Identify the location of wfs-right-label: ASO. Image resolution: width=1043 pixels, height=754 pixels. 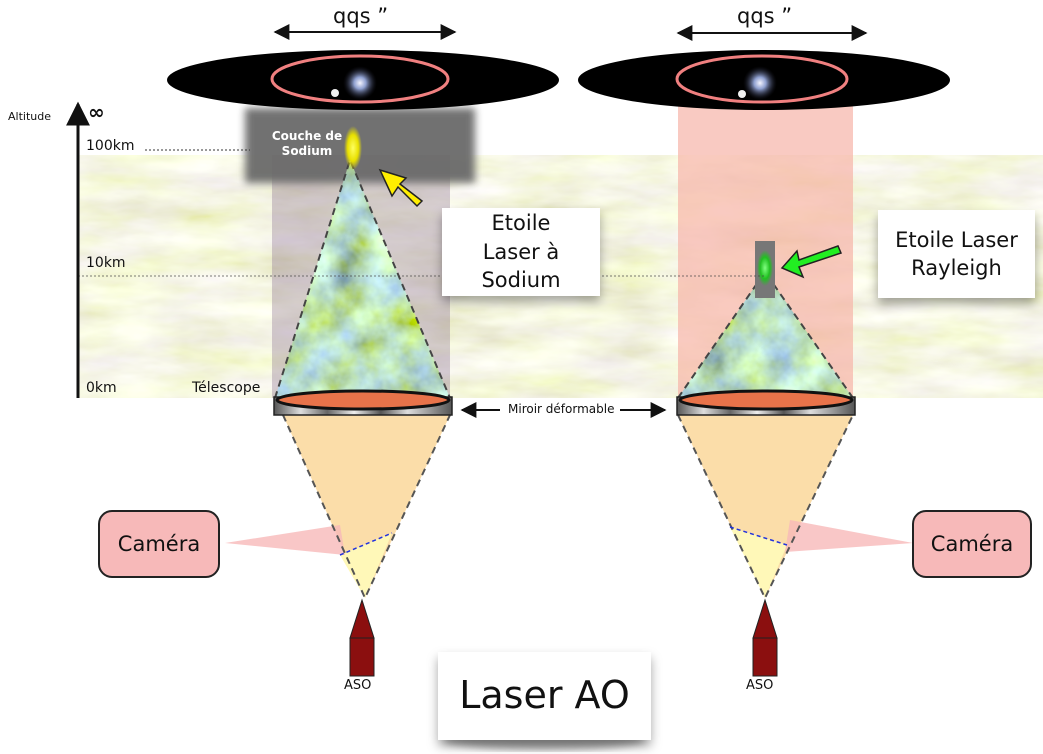
(760, 685).